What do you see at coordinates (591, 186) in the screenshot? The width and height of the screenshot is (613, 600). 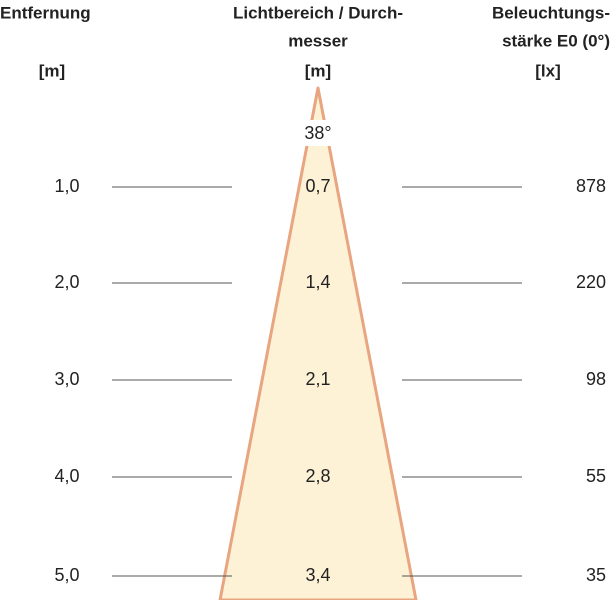 I see `illuminance-value: 878` at bounding box center [591, 186].